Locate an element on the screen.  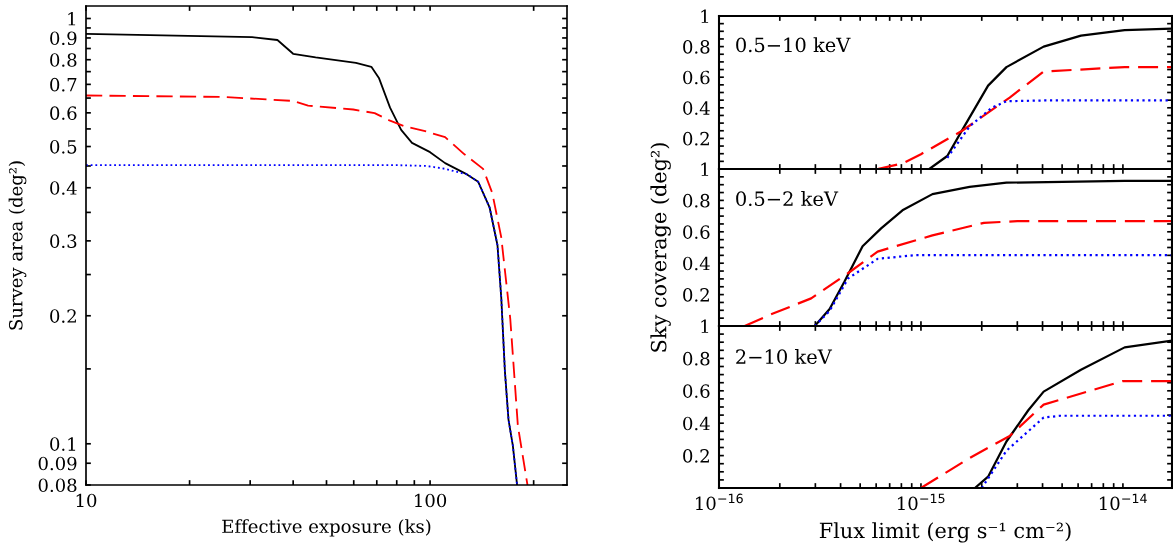
x-tick-label: 10$^{−16}$ is located at coordinates (719, 502).